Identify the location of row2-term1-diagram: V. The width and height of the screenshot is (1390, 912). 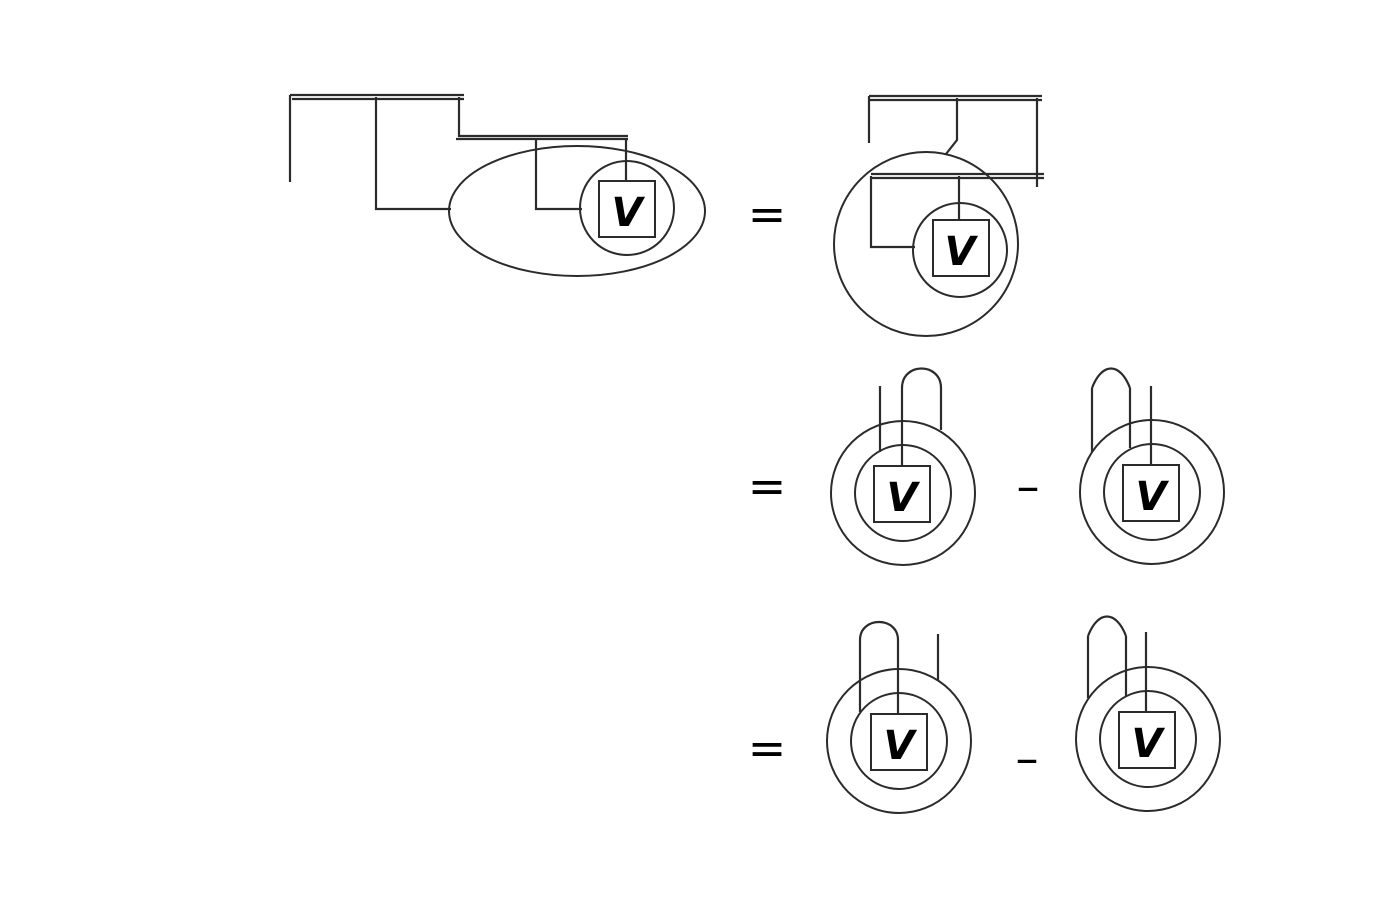
(903, 466).